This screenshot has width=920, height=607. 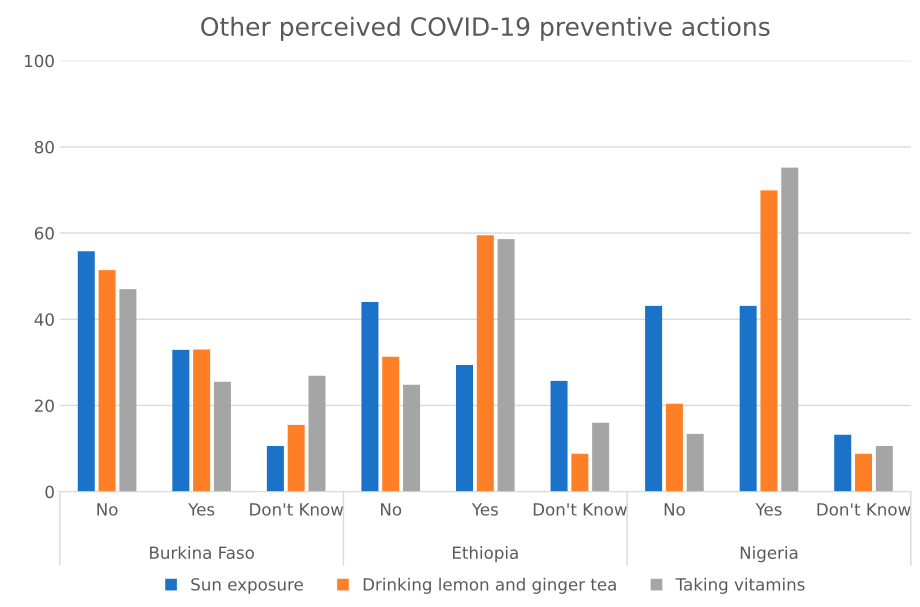 I want to click on y-tick-label: 80, so click(x=44, y=147).